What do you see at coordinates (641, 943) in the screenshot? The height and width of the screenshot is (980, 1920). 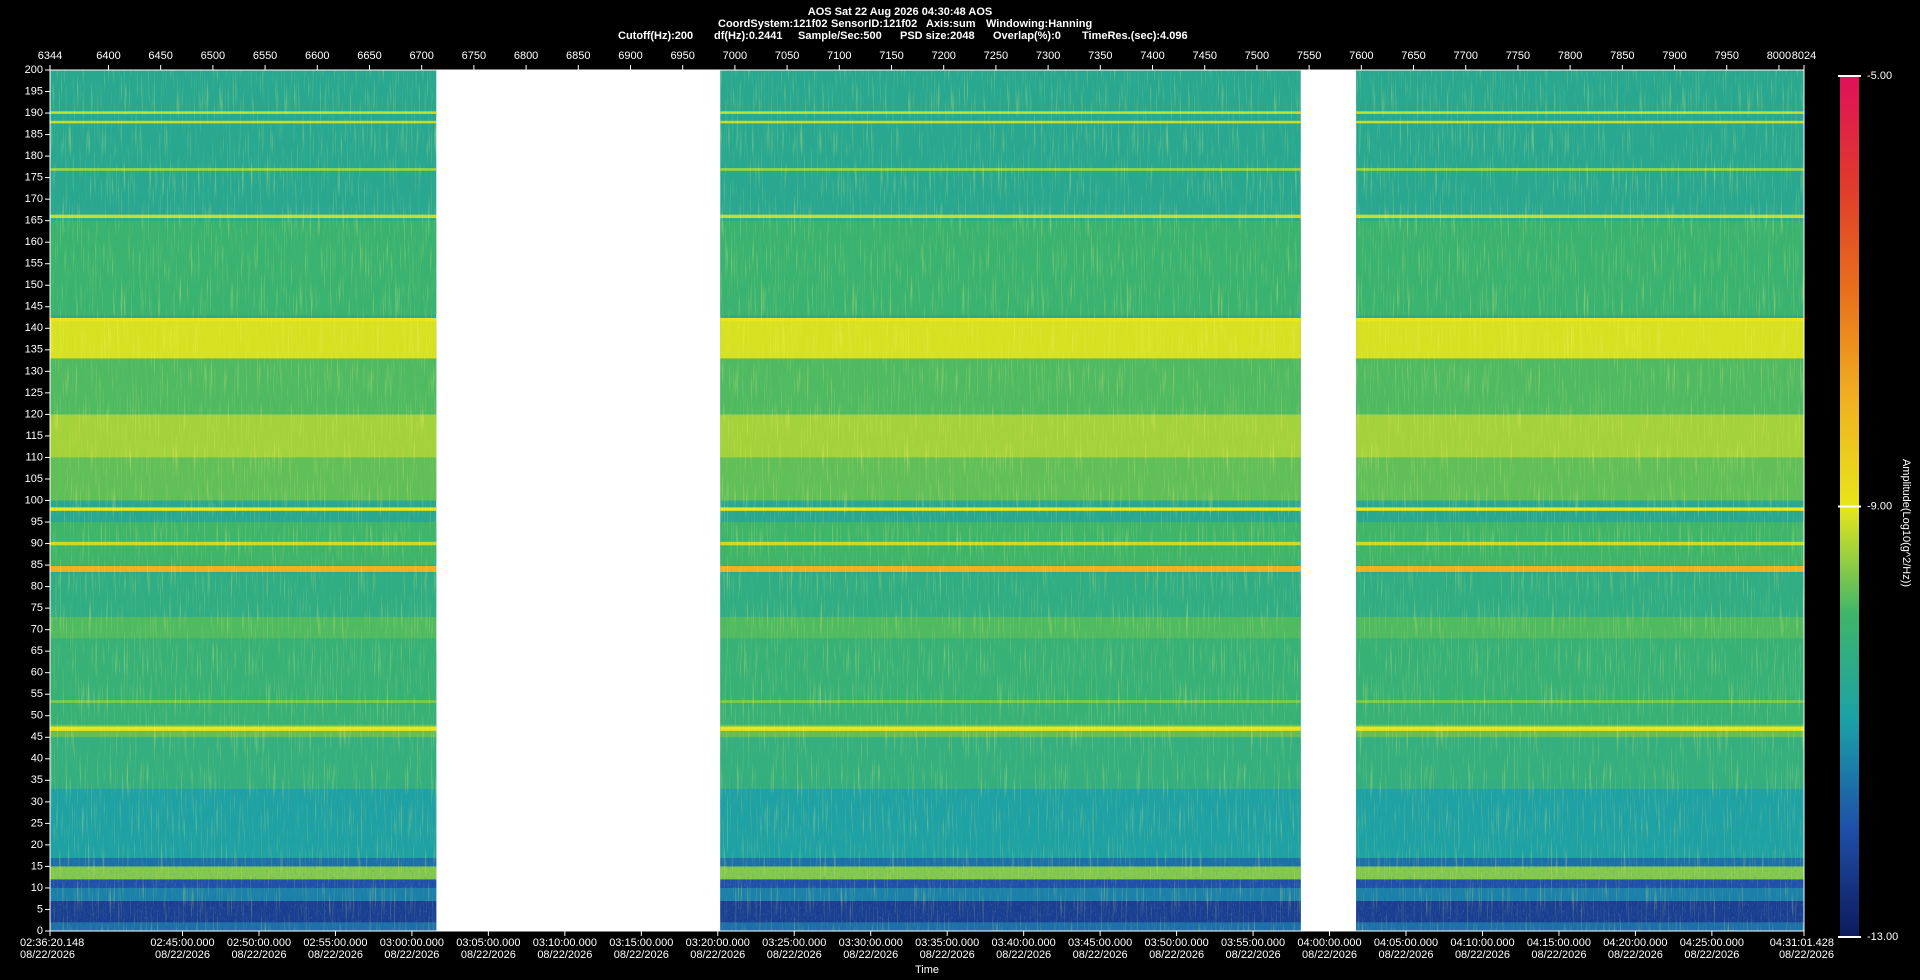 I see `time-tick-label: 03:15:00.000` at bounding box center [641, 943].